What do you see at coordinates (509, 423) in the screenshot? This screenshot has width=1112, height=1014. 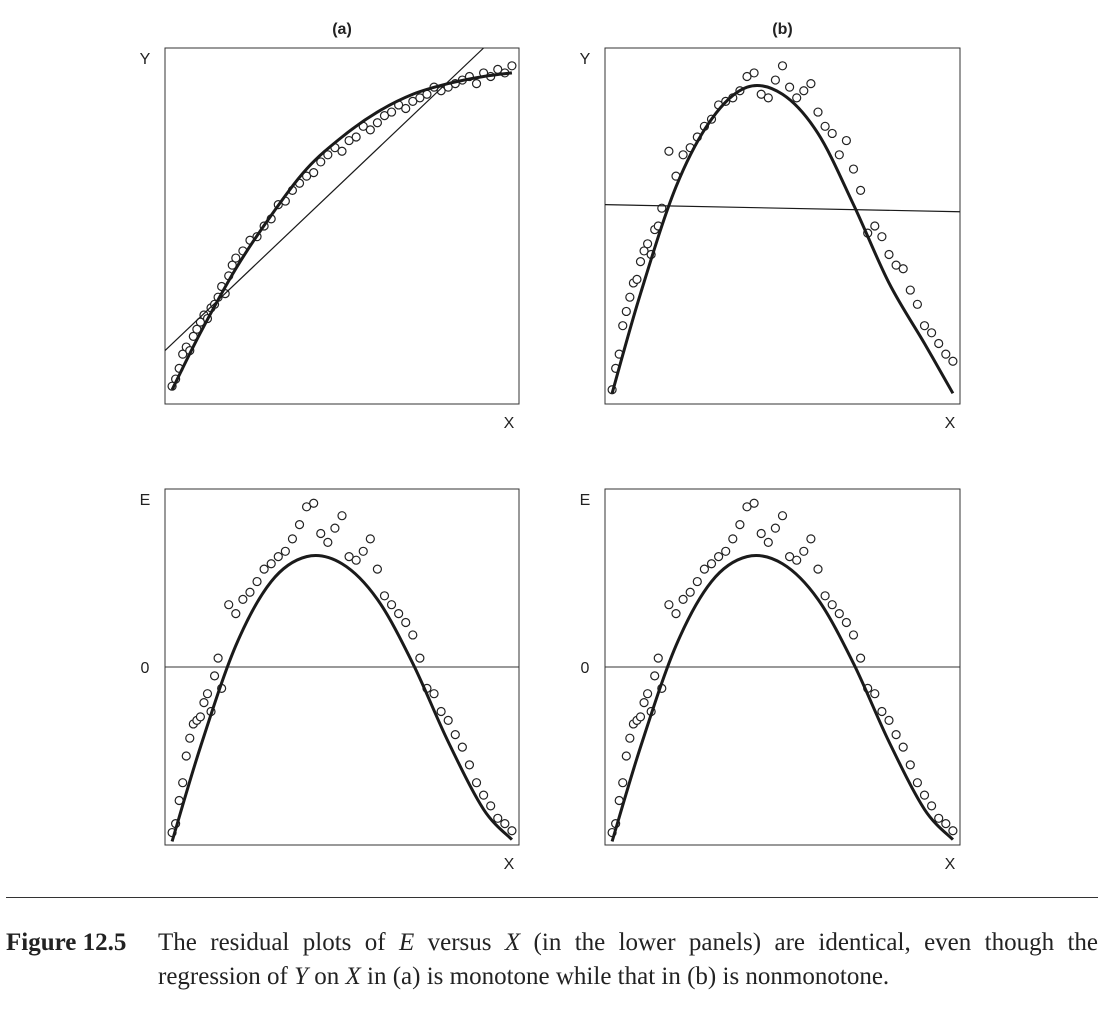 I see `top-left-x-axis-label: X` at bounding box center [509, 423].